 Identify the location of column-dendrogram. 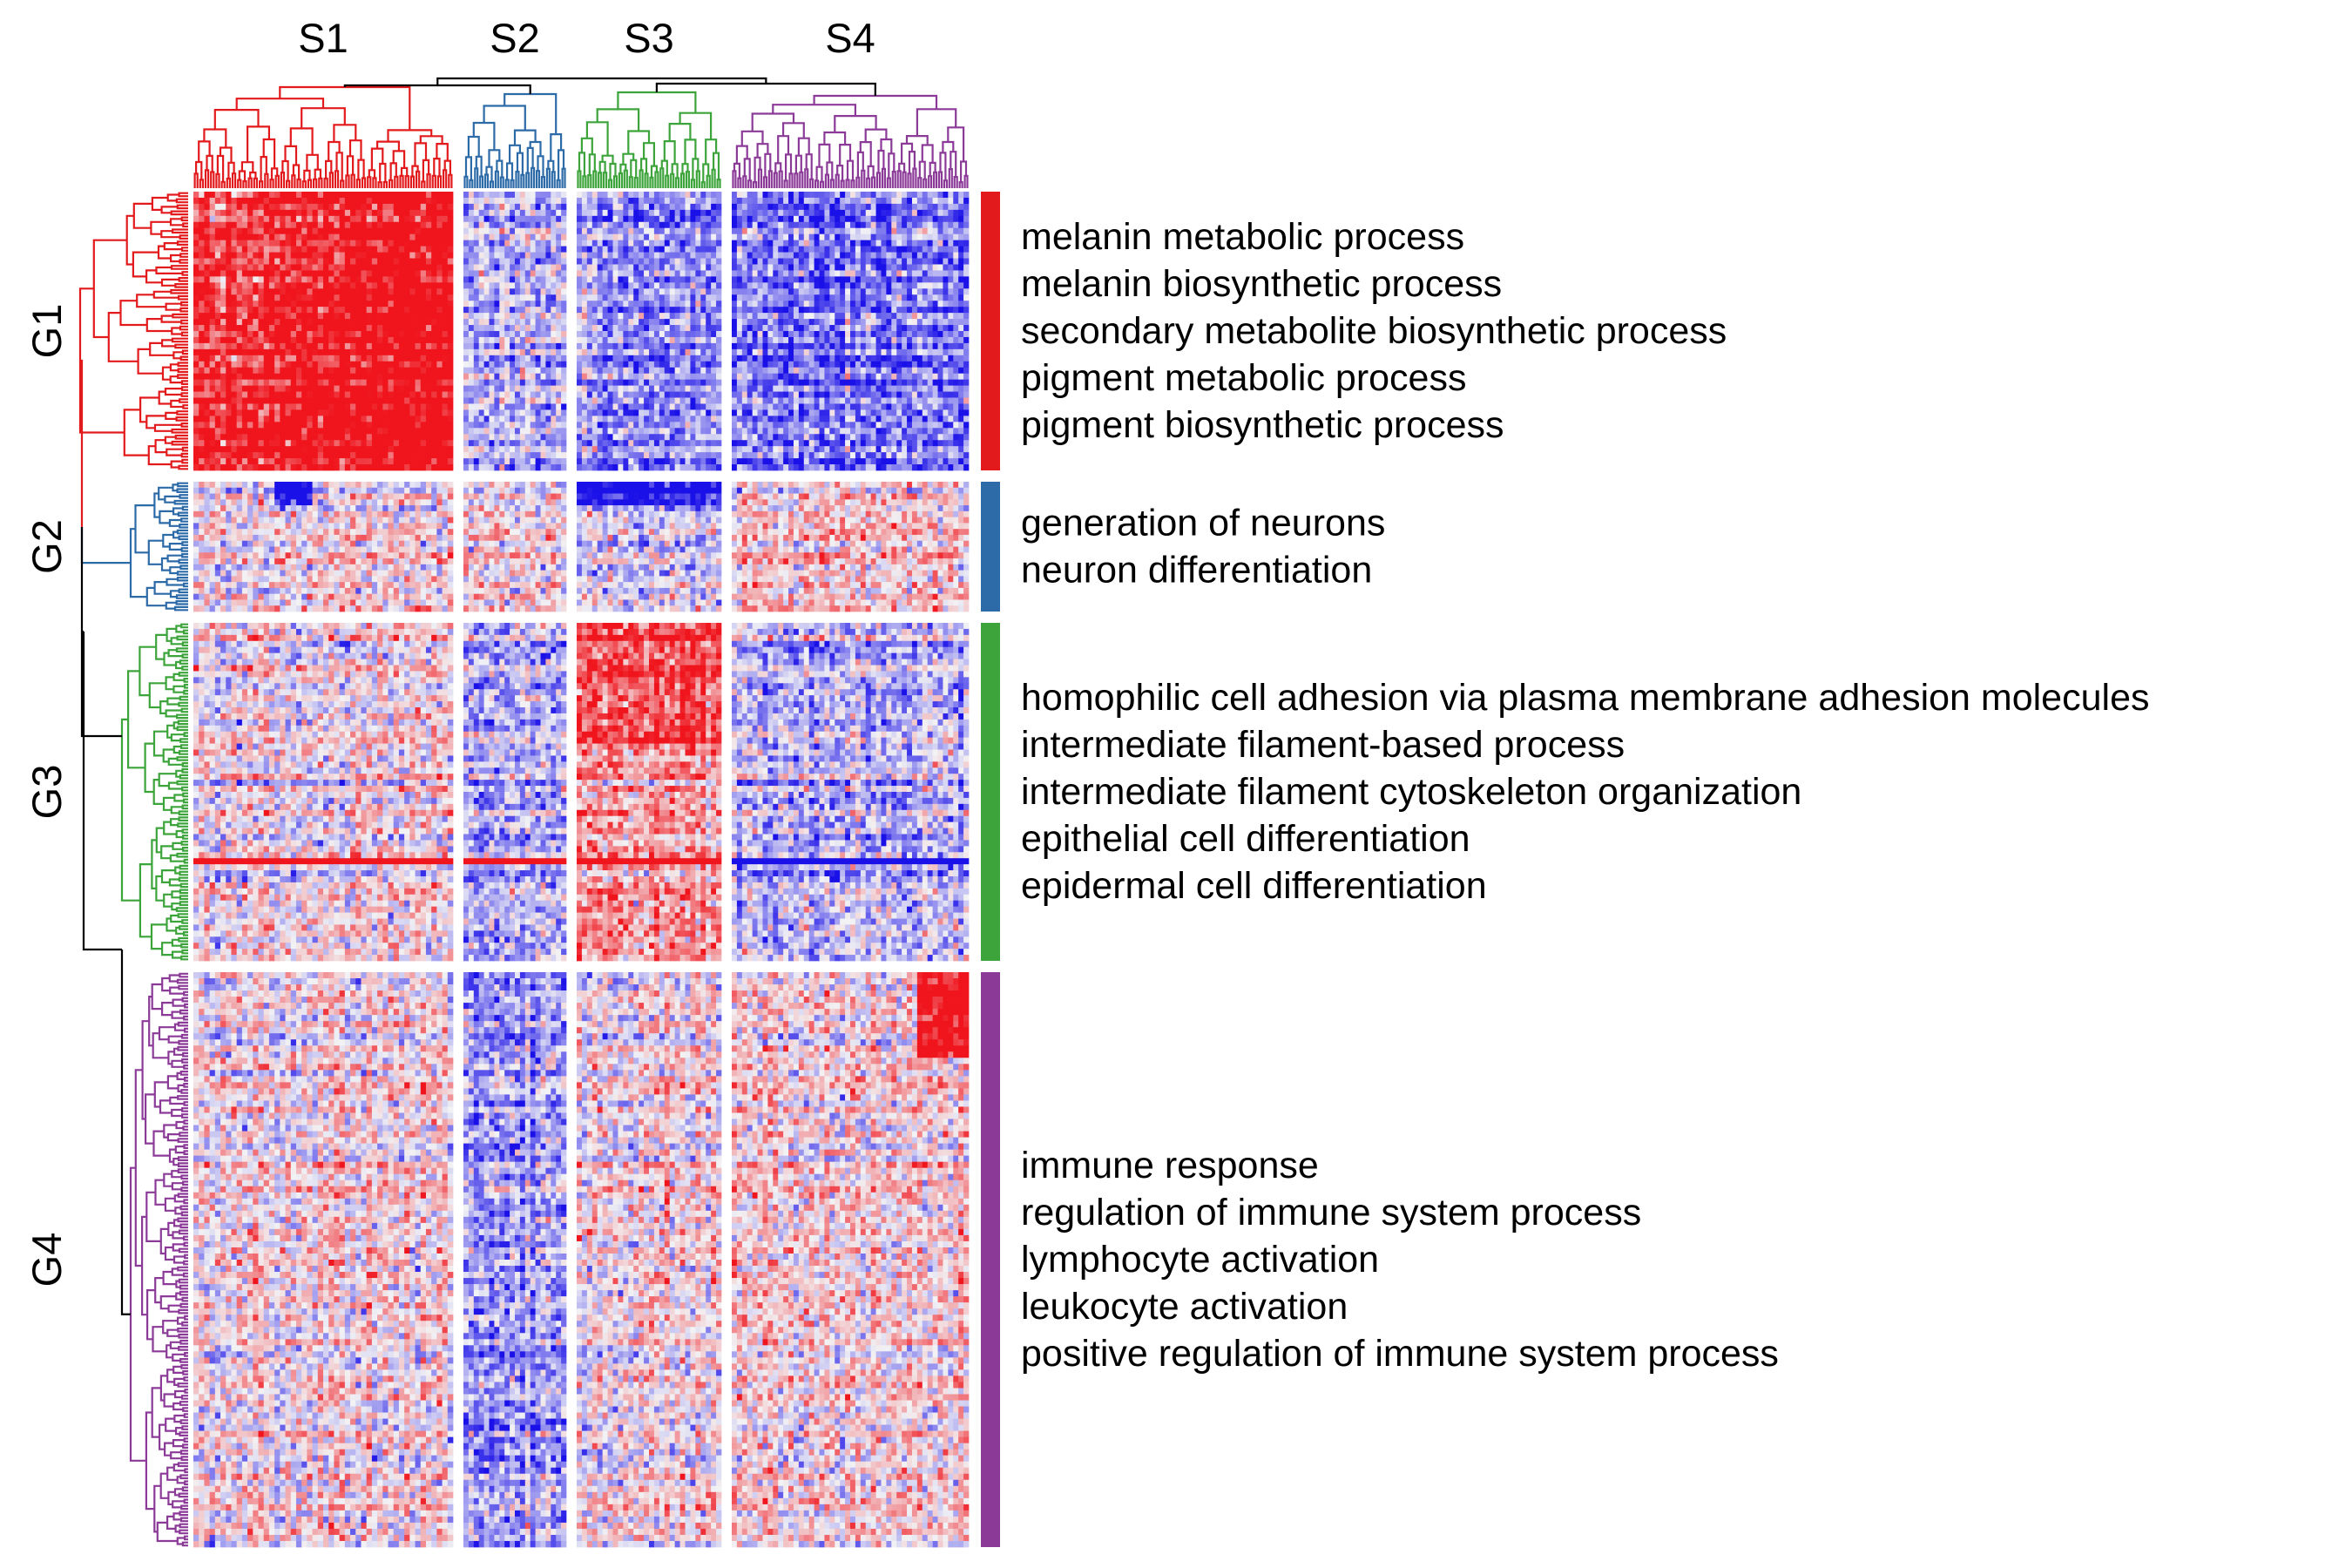
(581, 133).